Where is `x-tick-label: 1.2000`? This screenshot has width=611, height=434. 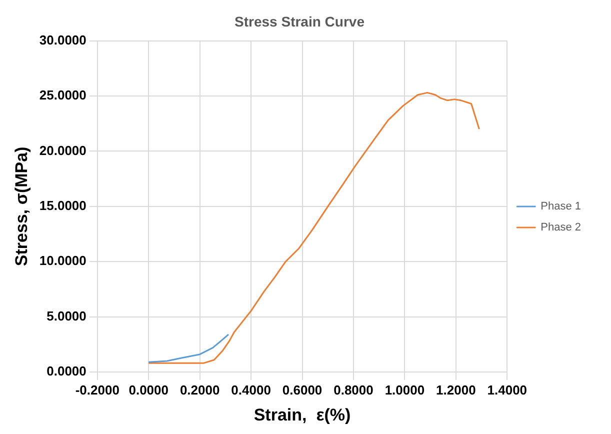
x-tick-label: 1.2000 is located at coordinates (456, 390).